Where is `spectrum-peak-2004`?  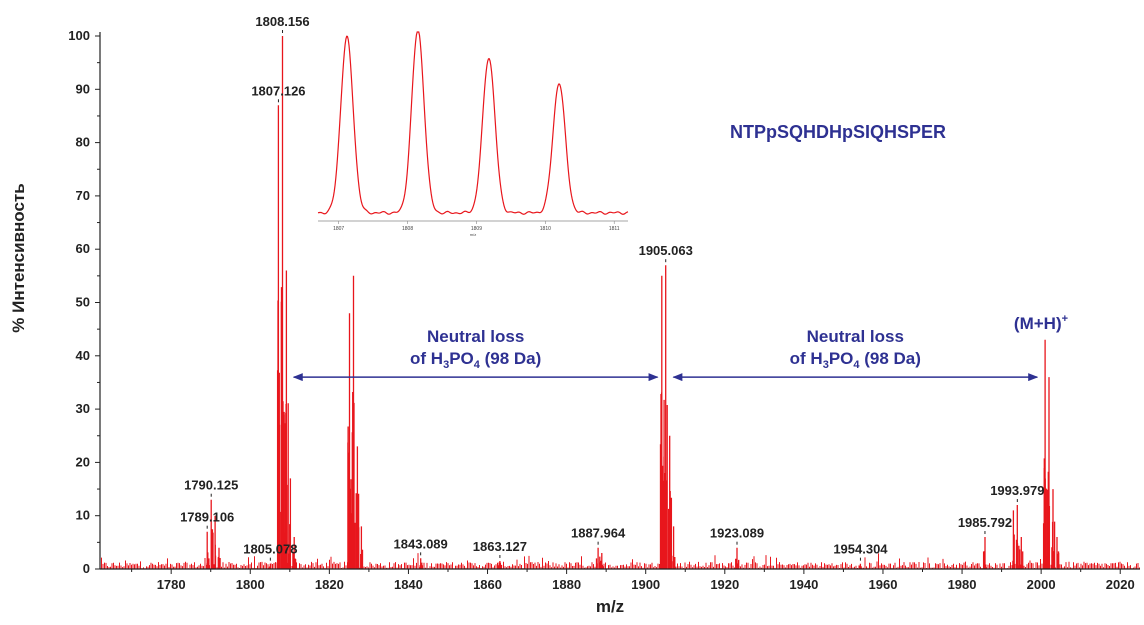
spectrum-peak-2004 is located at coordinates (1058, 553).